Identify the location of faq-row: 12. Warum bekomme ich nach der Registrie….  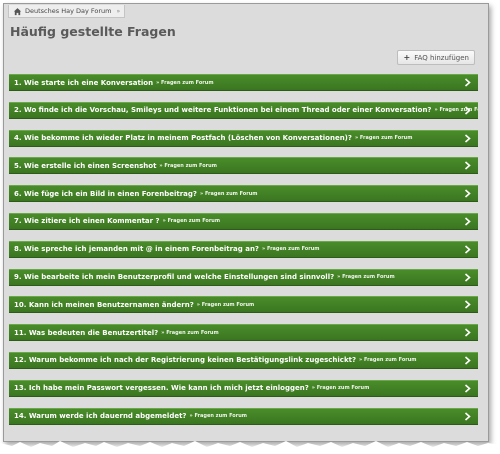
(243, 360).